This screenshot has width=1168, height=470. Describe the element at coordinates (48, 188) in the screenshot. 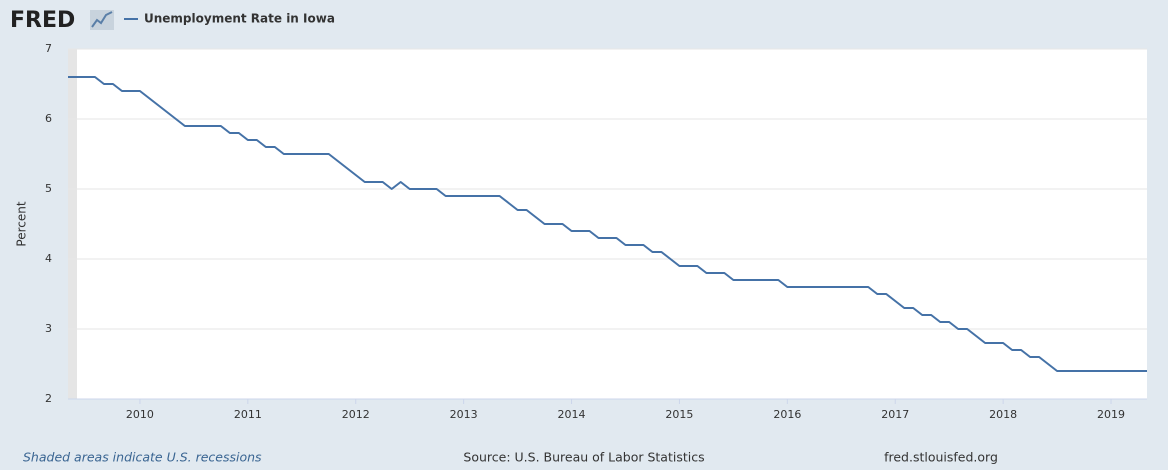

I see `y-tick-label: 5` at that location.